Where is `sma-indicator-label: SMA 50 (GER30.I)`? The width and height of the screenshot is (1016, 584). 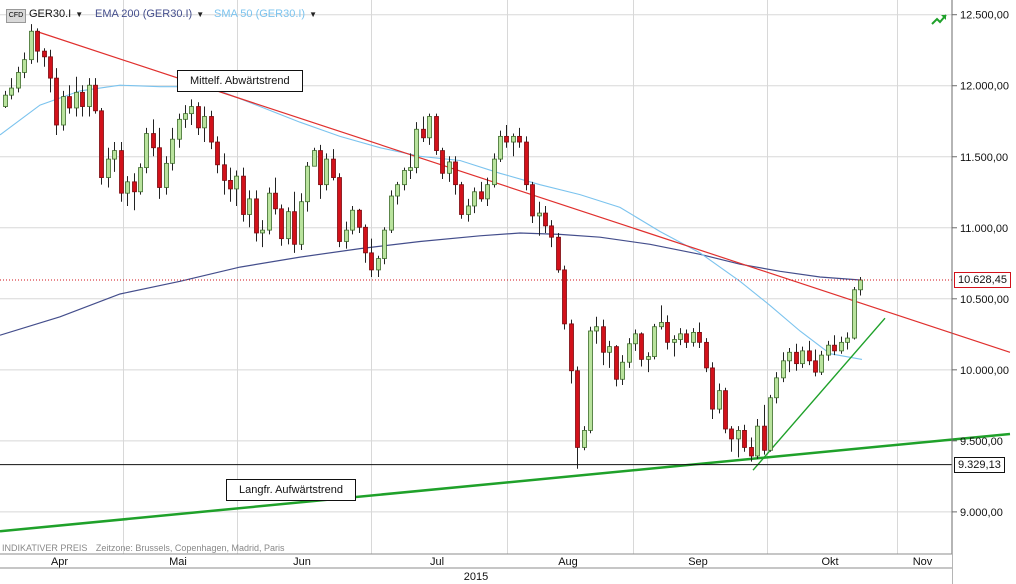 sma-indicator-label: SMA 50 (GER30.I) is located at coordinates (260, 14).